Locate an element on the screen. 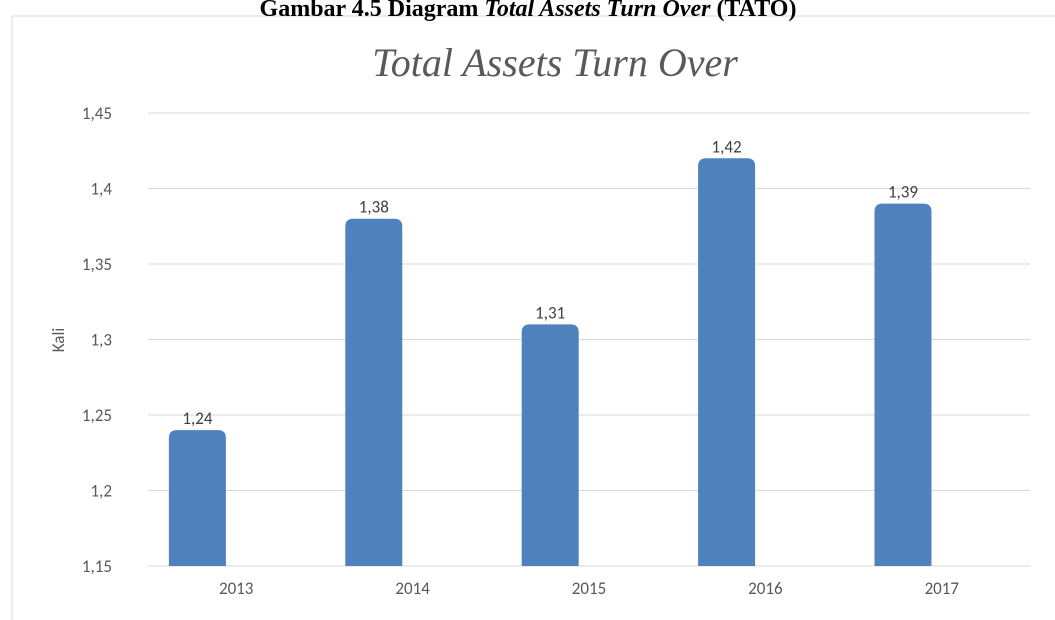 The height and width of the screenshot is (620, 1055). caption-part: Gambar 4.5 Diagram is located at coordinates (369, 11).